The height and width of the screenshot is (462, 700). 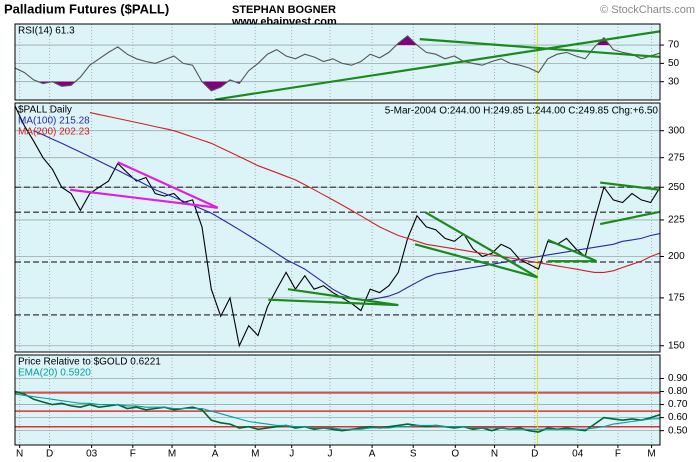 I want to click on y-tick-label: 250, so click(x=676, y=187).